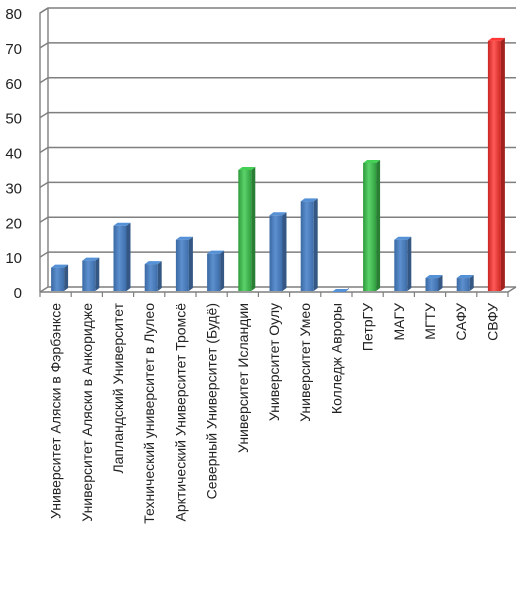  I want to click on x-category-label: Северный Университет (Будё), so click(212, 401).